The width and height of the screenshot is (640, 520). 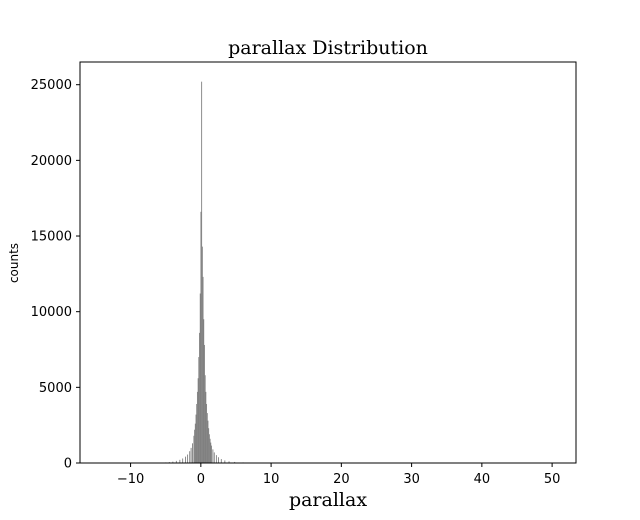 What do you see at coordinates (411, 479) in the screenshot?
I see `x-tick-label: 30` at bounding box center [411, 479].